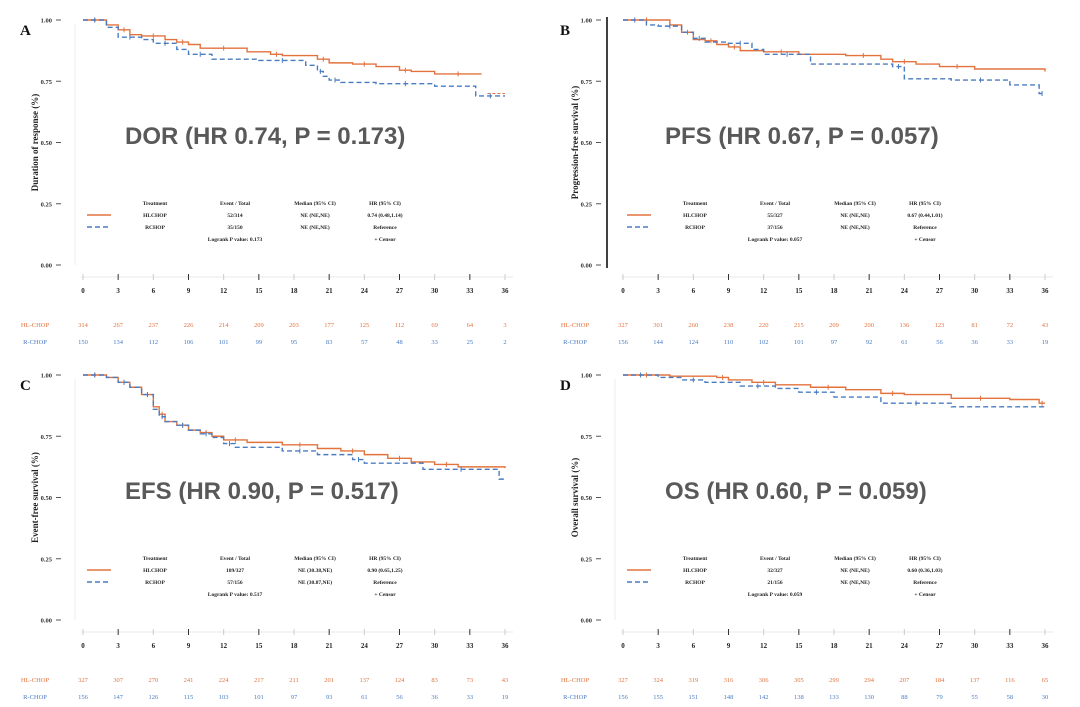 The width and height of the screenshot is (1080, 707). I want to click on at-risk-value: 112, so click(400, 325).